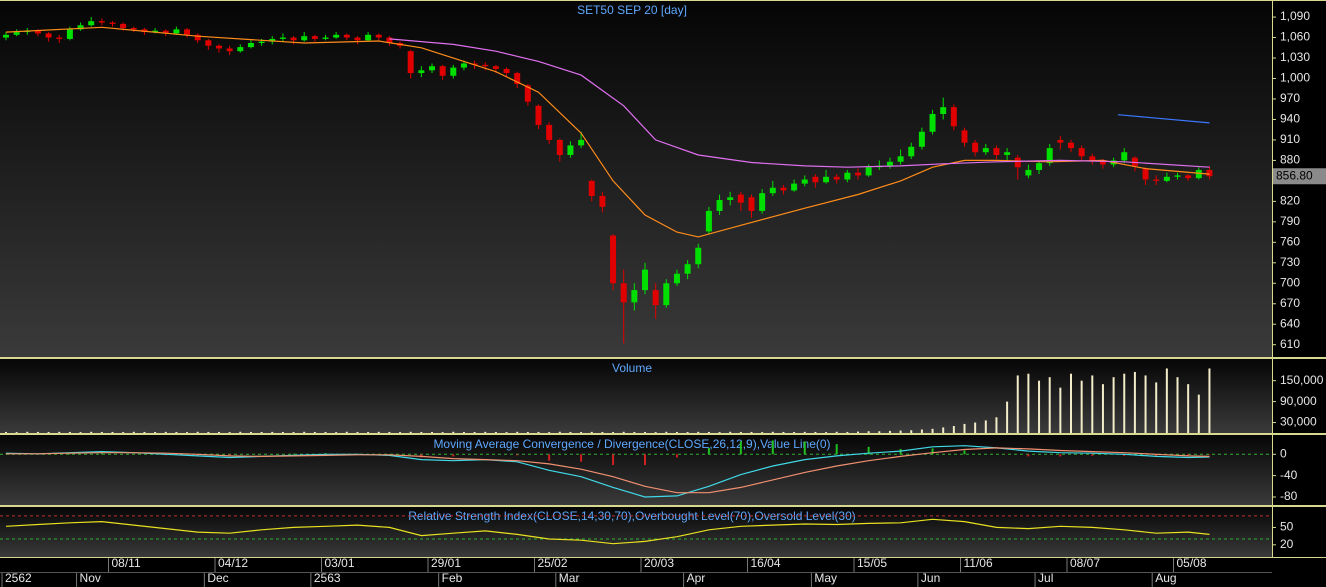 This screenshot has width=1326, height=587. I want to click on panel-background, so click(636, 531).